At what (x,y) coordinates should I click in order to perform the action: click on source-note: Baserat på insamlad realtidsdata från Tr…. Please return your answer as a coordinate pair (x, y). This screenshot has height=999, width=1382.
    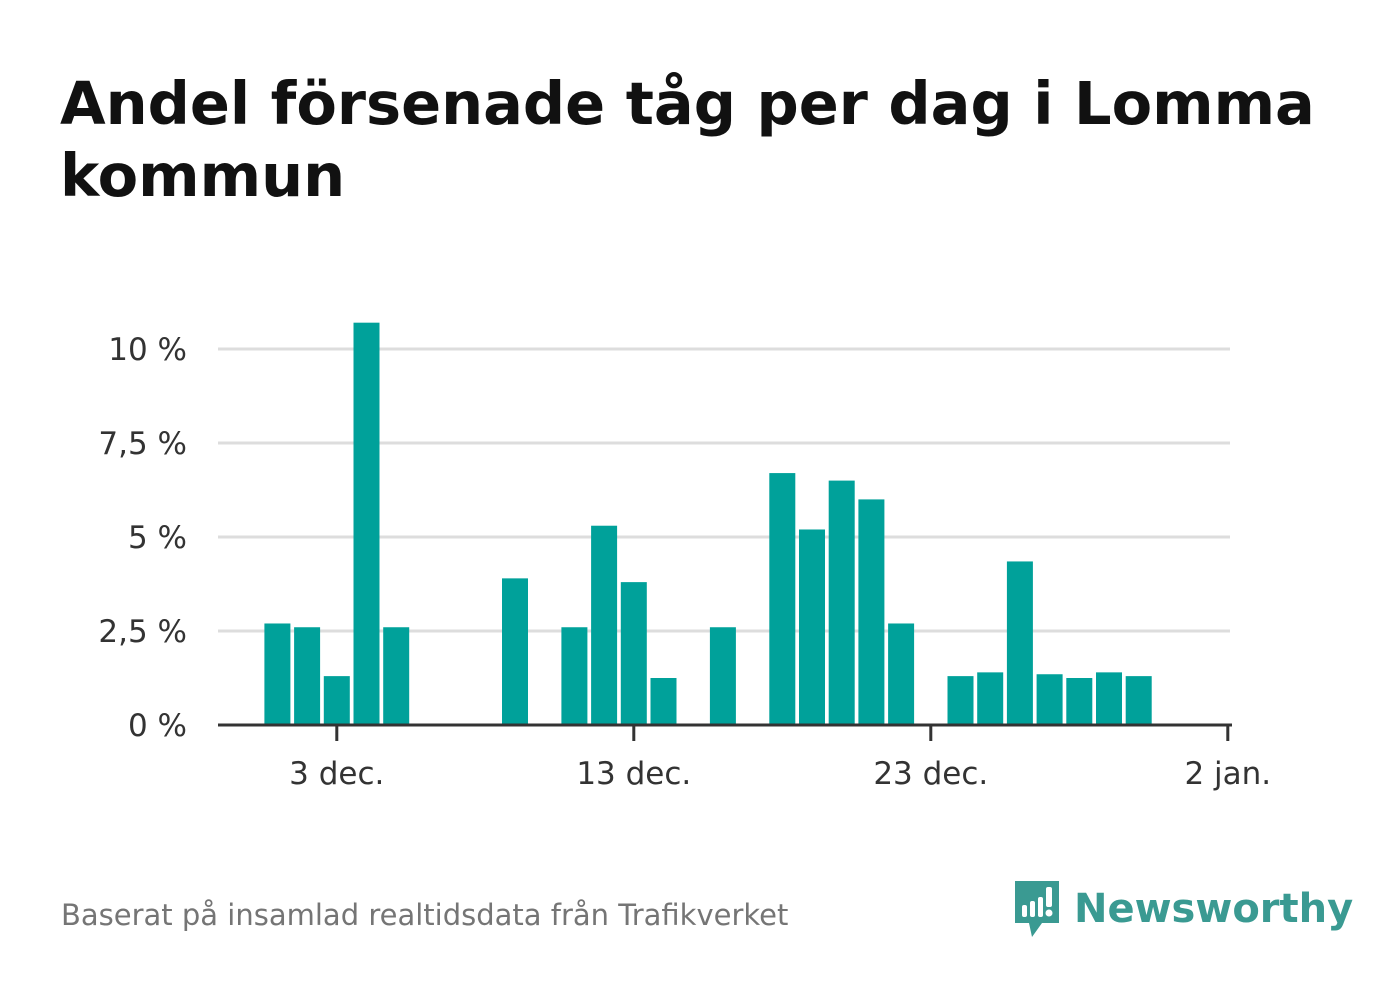
    Looking at the image, I should click on (425, 915).